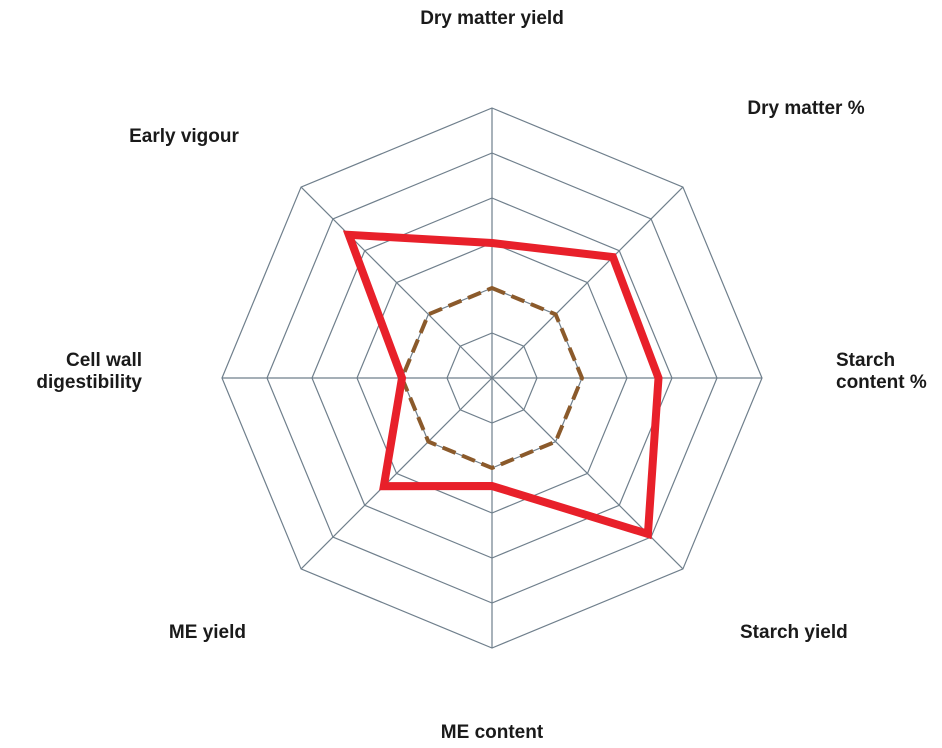 The height and width of the screenshot is (748, 942). I want to click on axis-label-4: Starch yield, so click(794, 632).